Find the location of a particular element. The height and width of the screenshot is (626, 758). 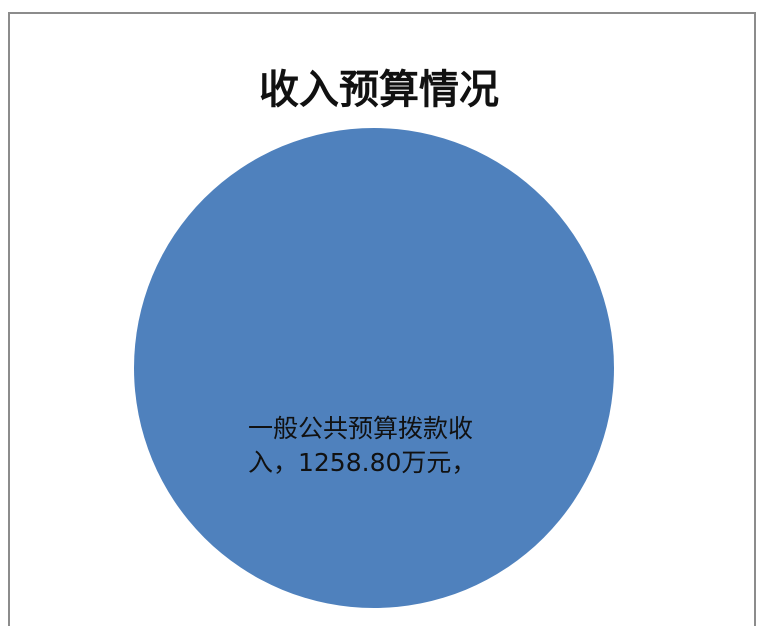

slice-data-label-line-1: 一般公共预算拨款收 is located at coordinates (361, 428).